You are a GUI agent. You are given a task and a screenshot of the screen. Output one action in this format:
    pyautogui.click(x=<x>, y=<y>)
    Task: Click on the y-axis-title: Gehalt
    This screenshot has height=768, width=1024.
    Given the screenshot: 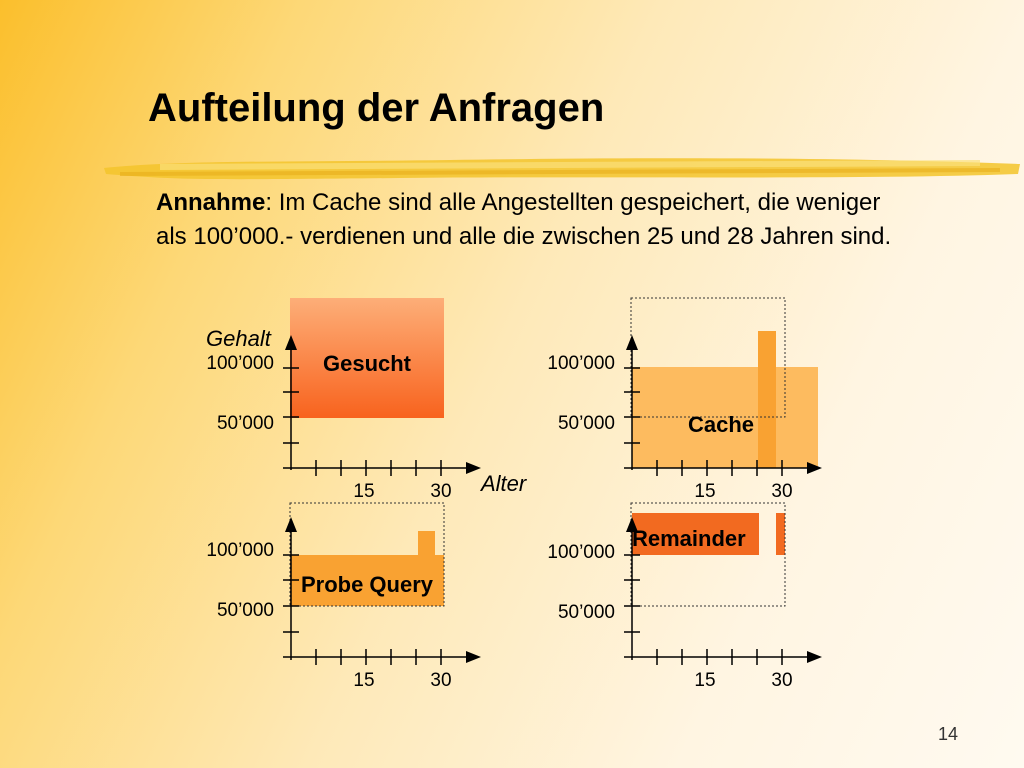 What is the action you would take?
    pyautogui.click(x=239, y=338)
    